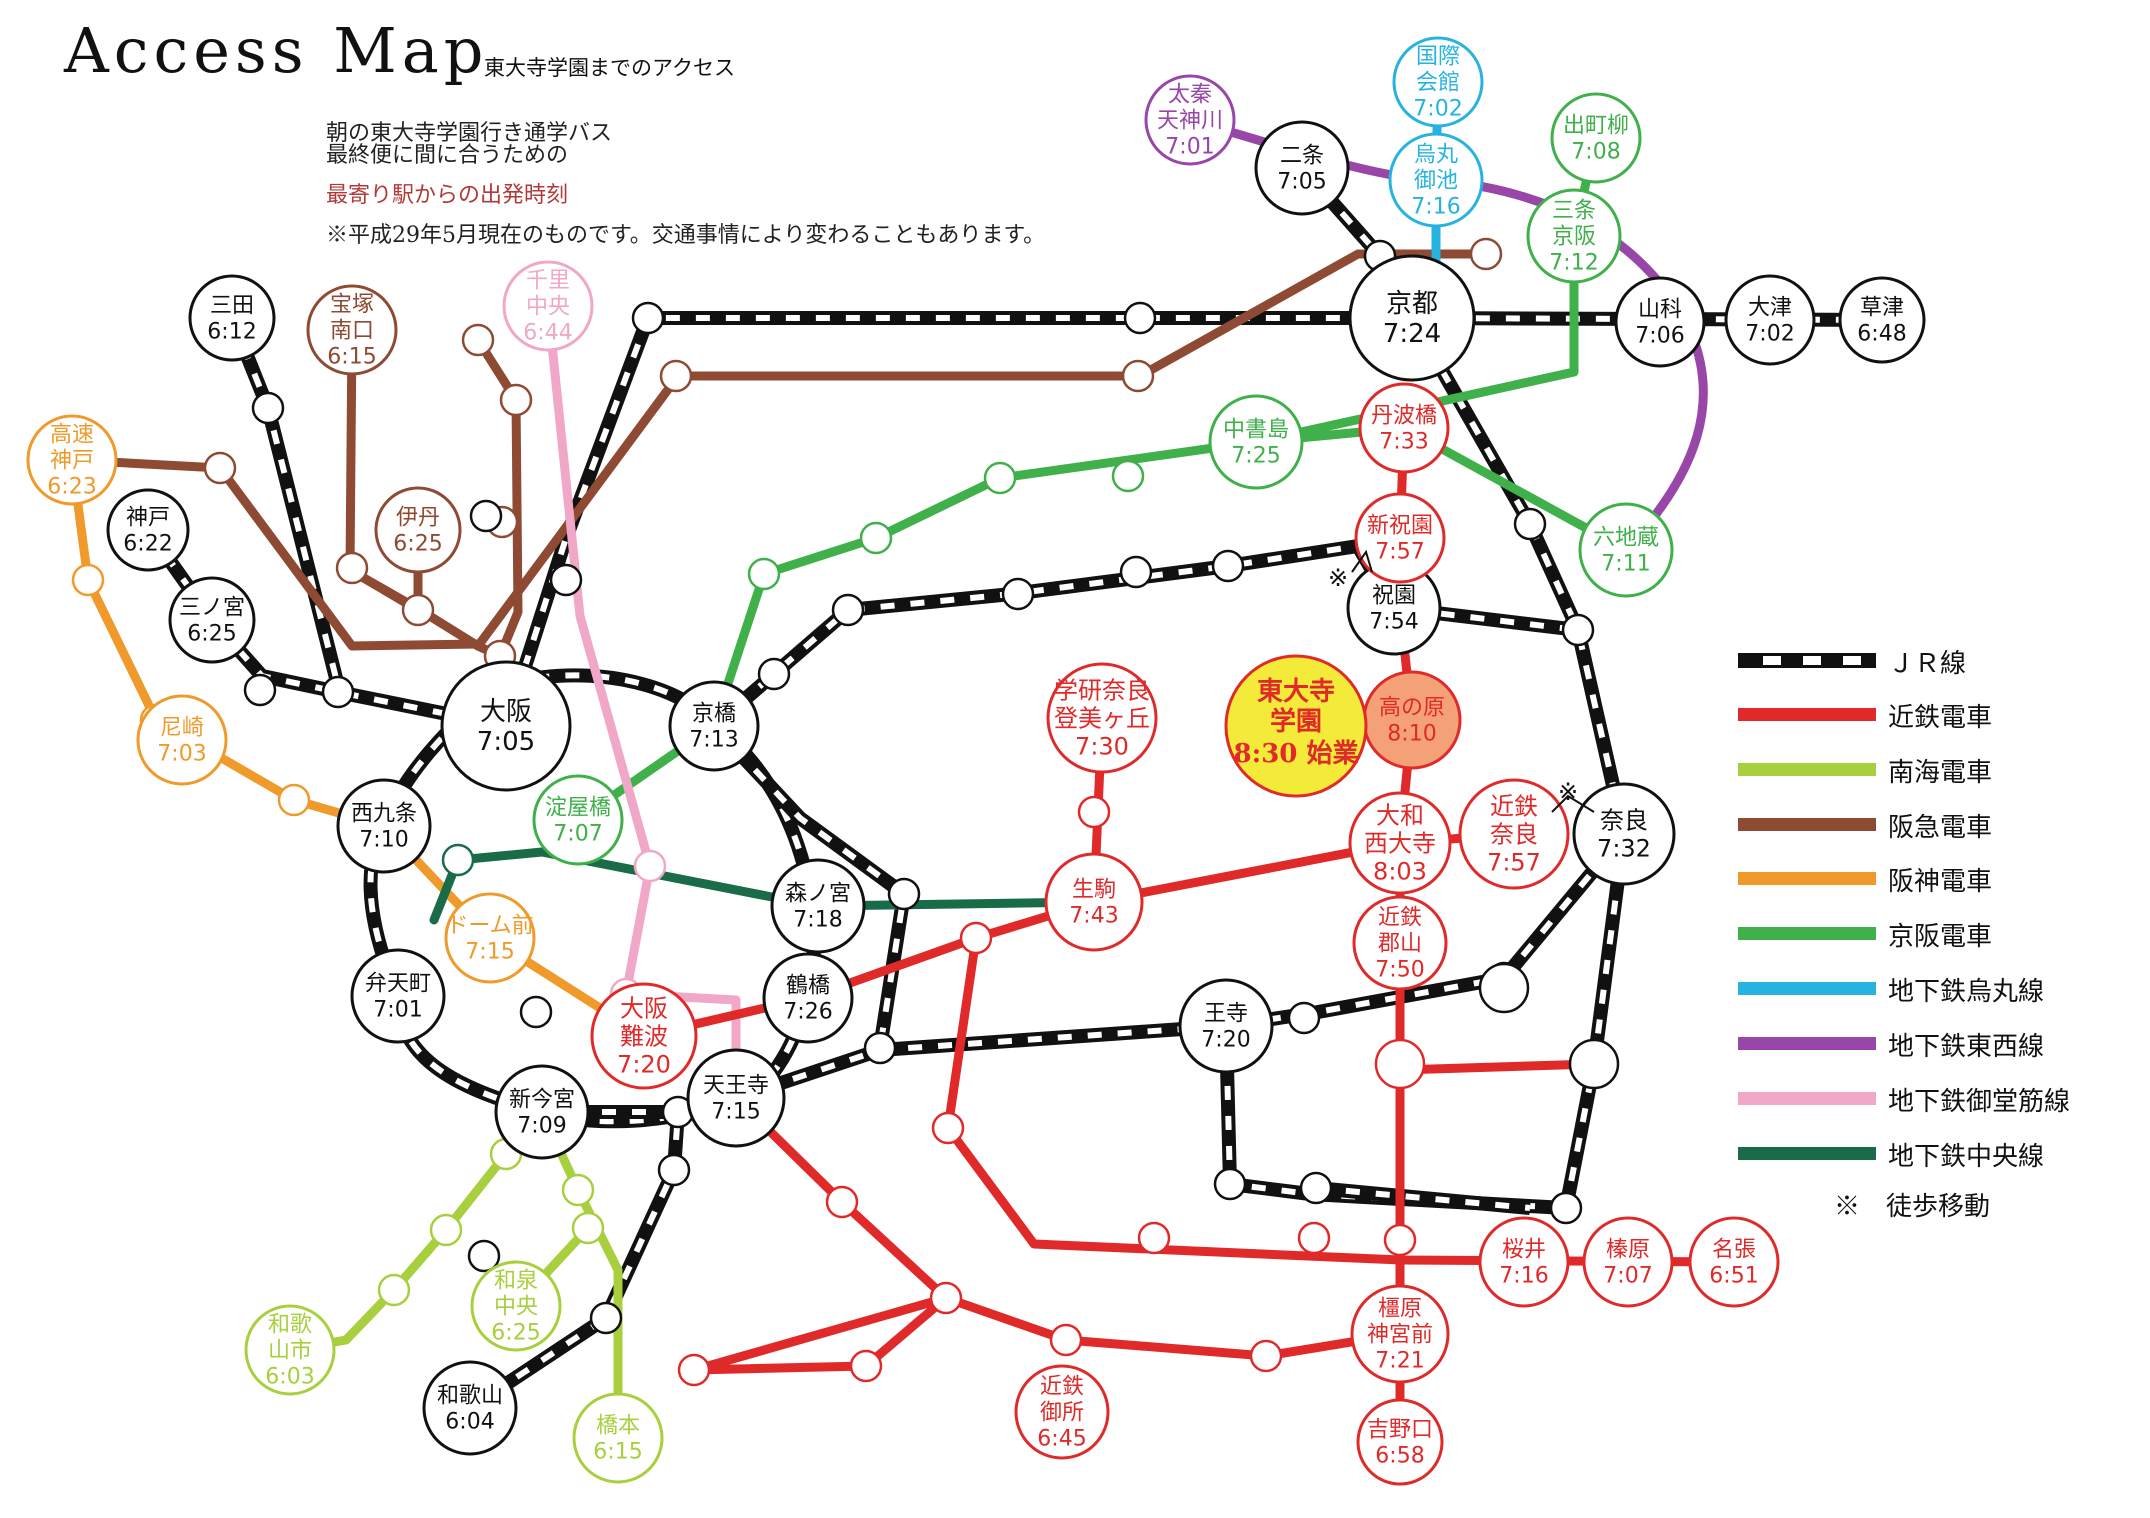 The height and width of the screenshot is (1518, 2150). I want to click on station-morinomiya-time: 7:18, so click(817, 920).